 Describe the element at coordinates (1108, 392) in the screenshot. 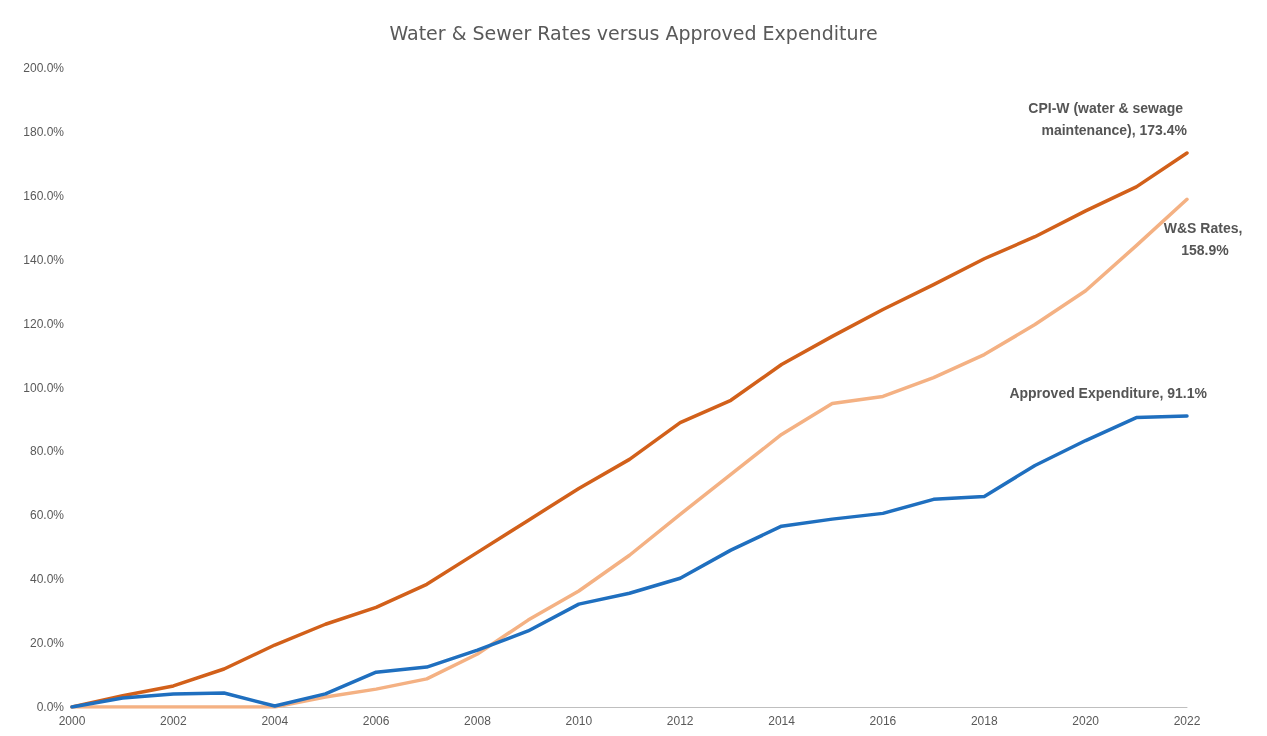

I see `text: Approved Expenditure, 91.1%` at that location.